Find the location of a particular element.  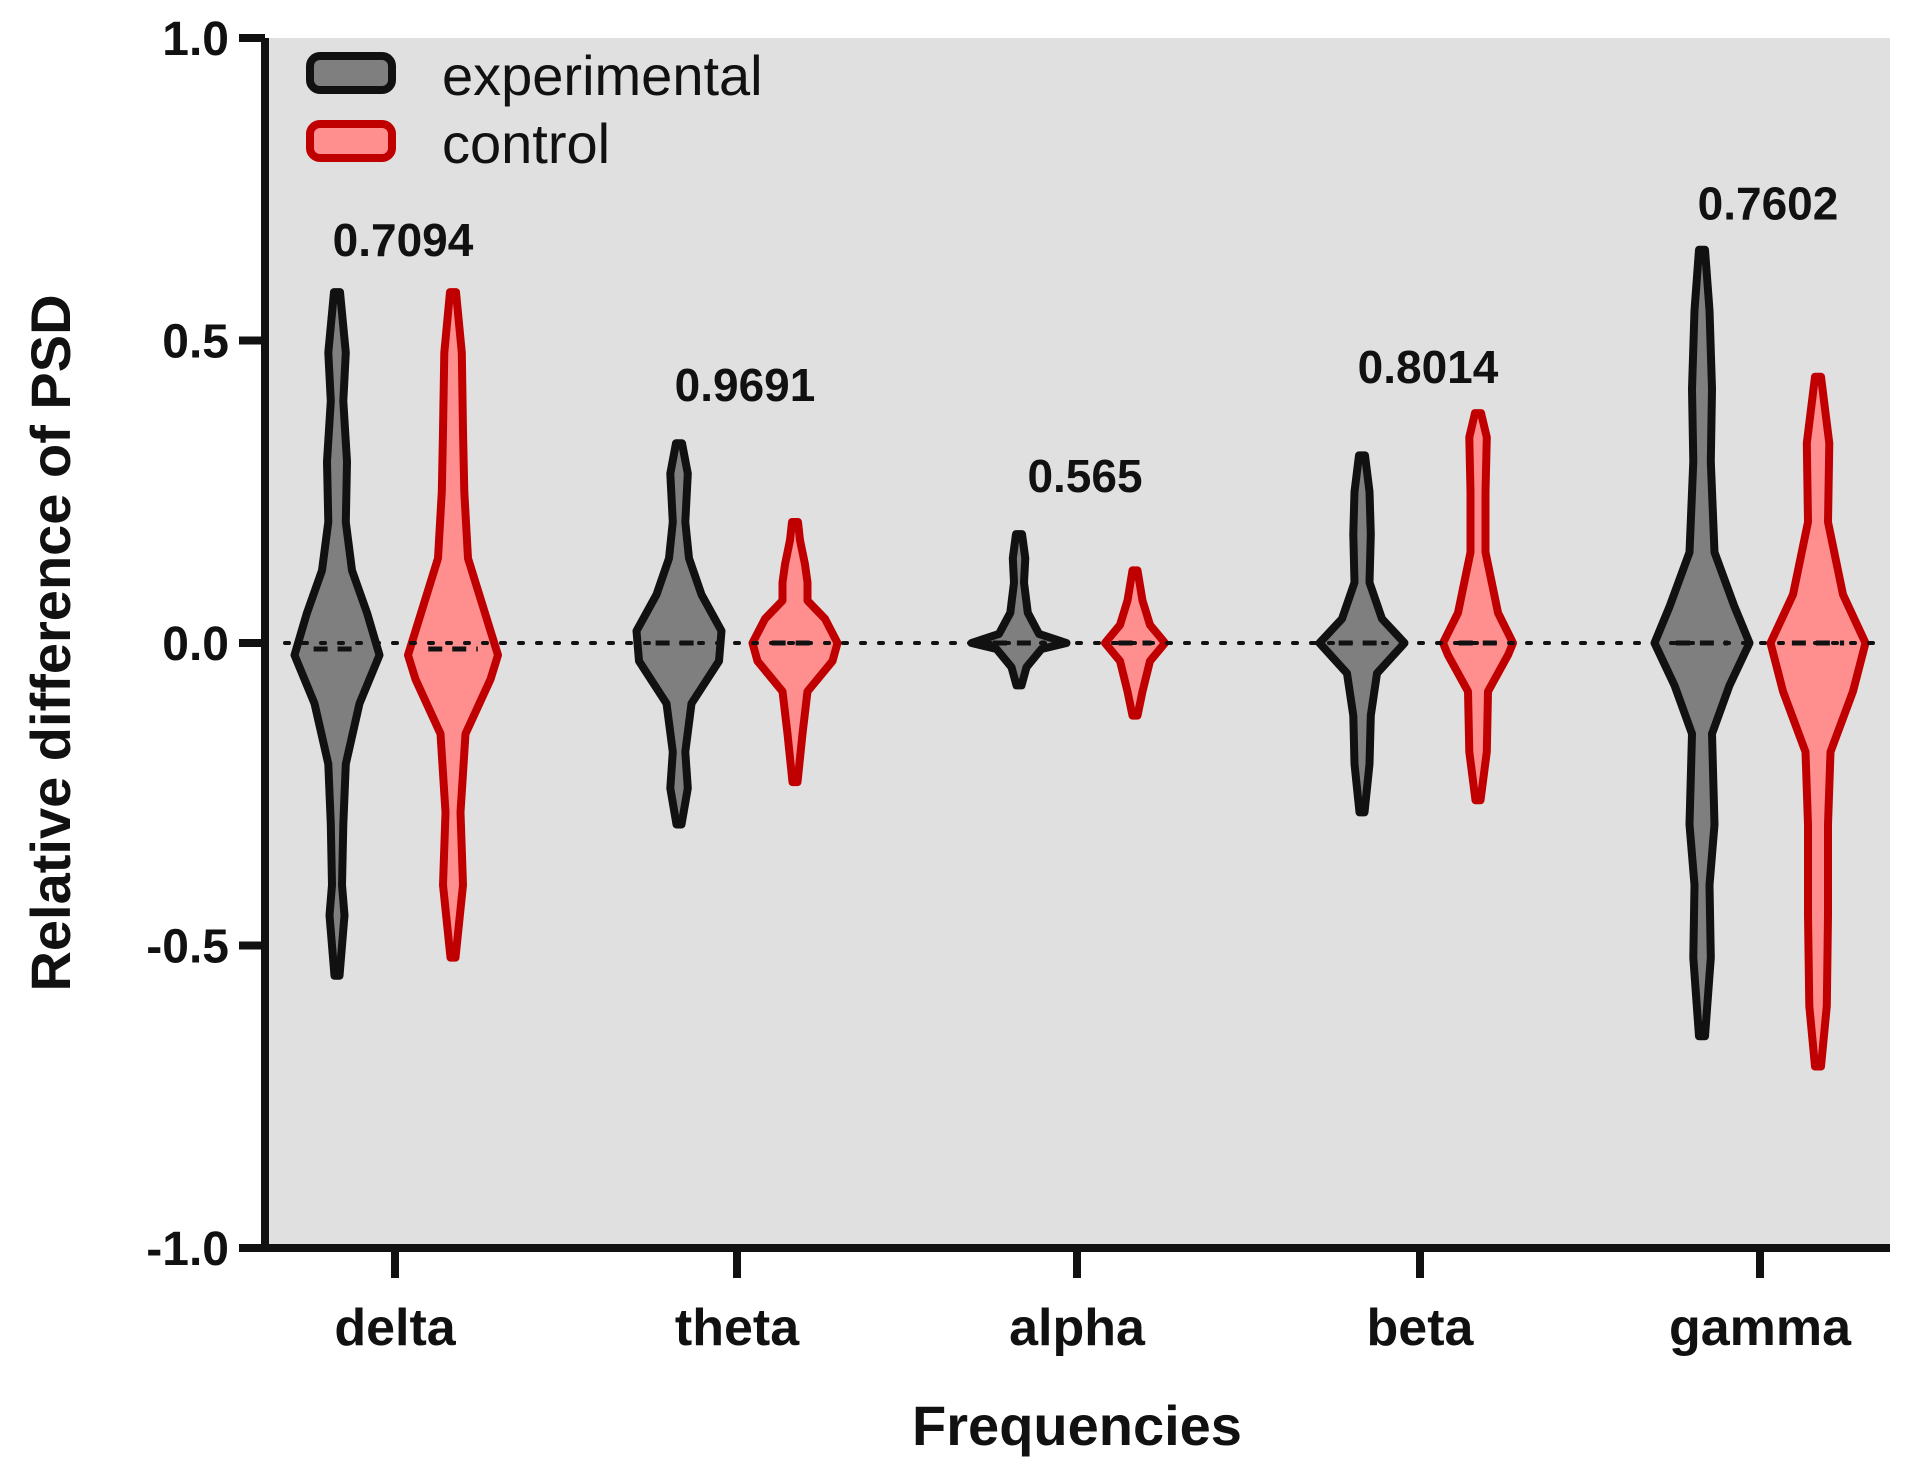

p-value-alpha: 0.565 is located at coordinates (1084, 476).